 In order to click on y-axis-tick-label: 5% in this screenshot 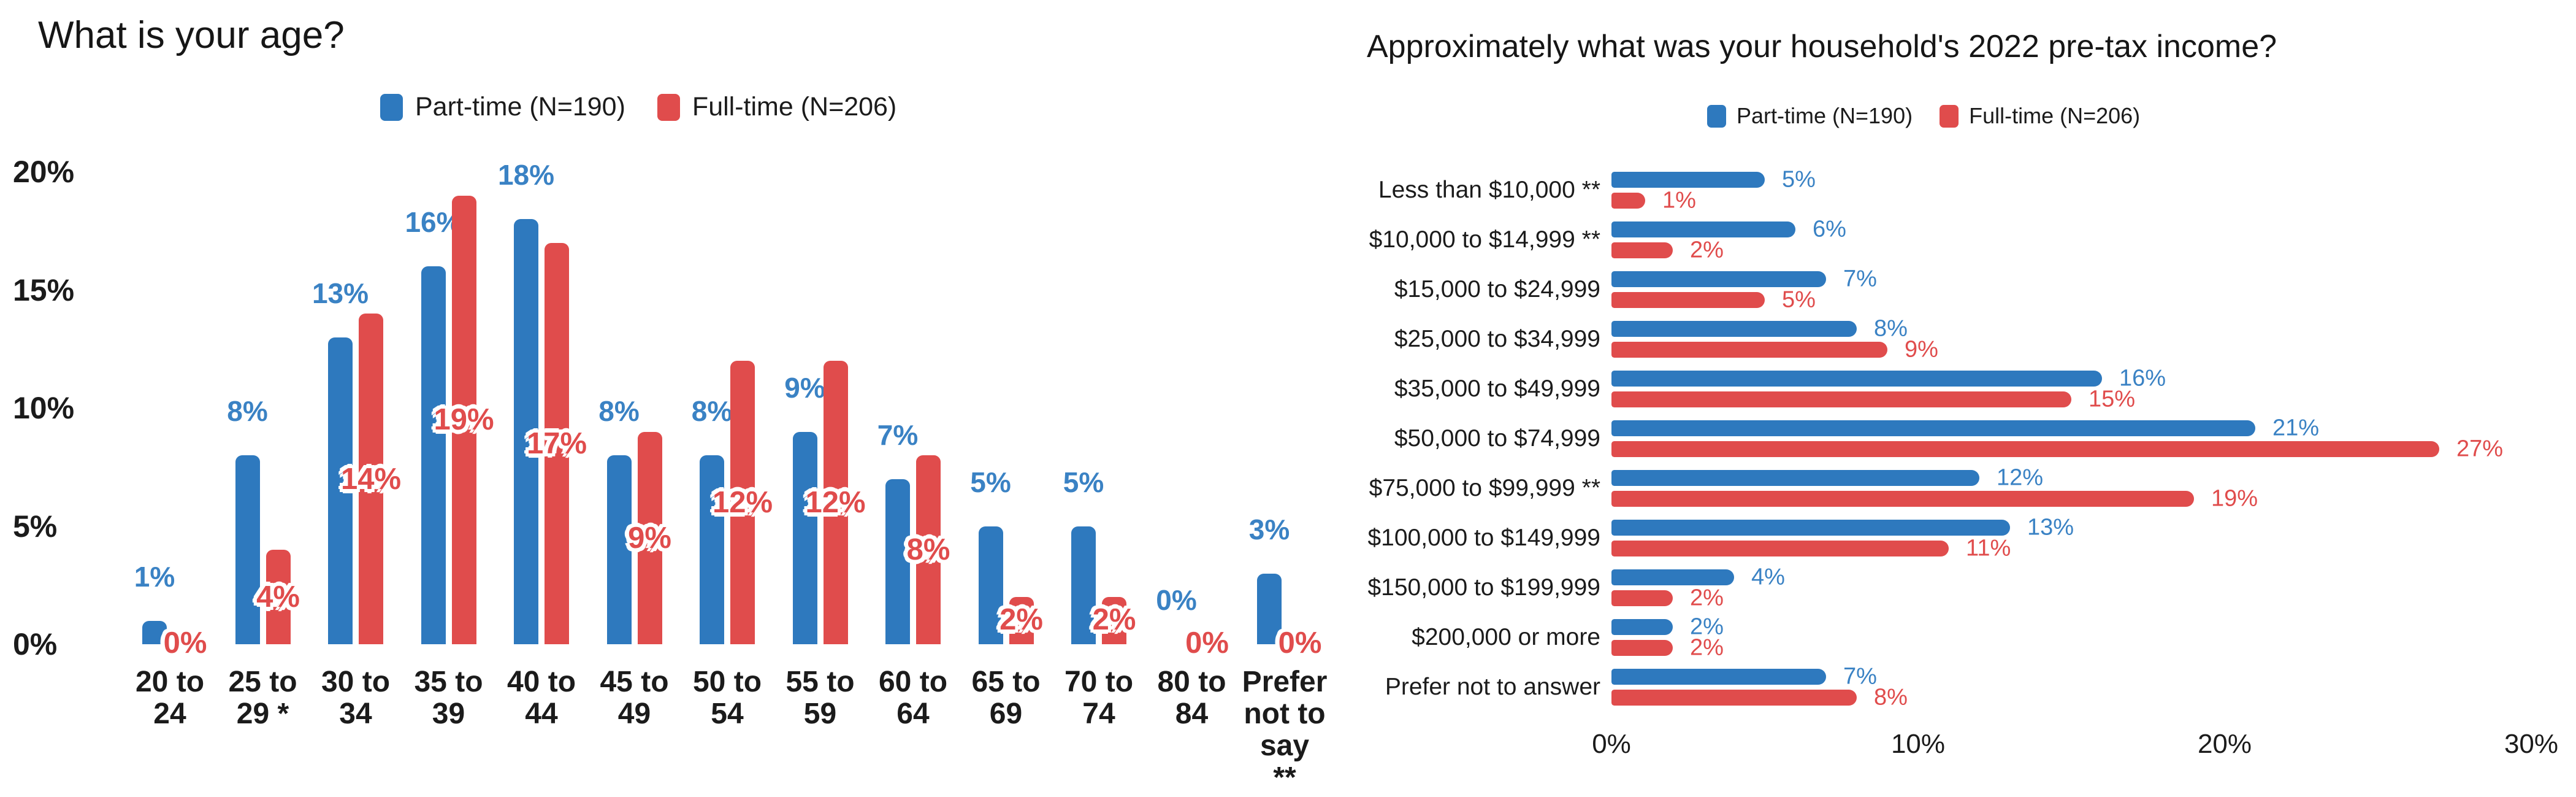, I will do `click(35, 527)`.